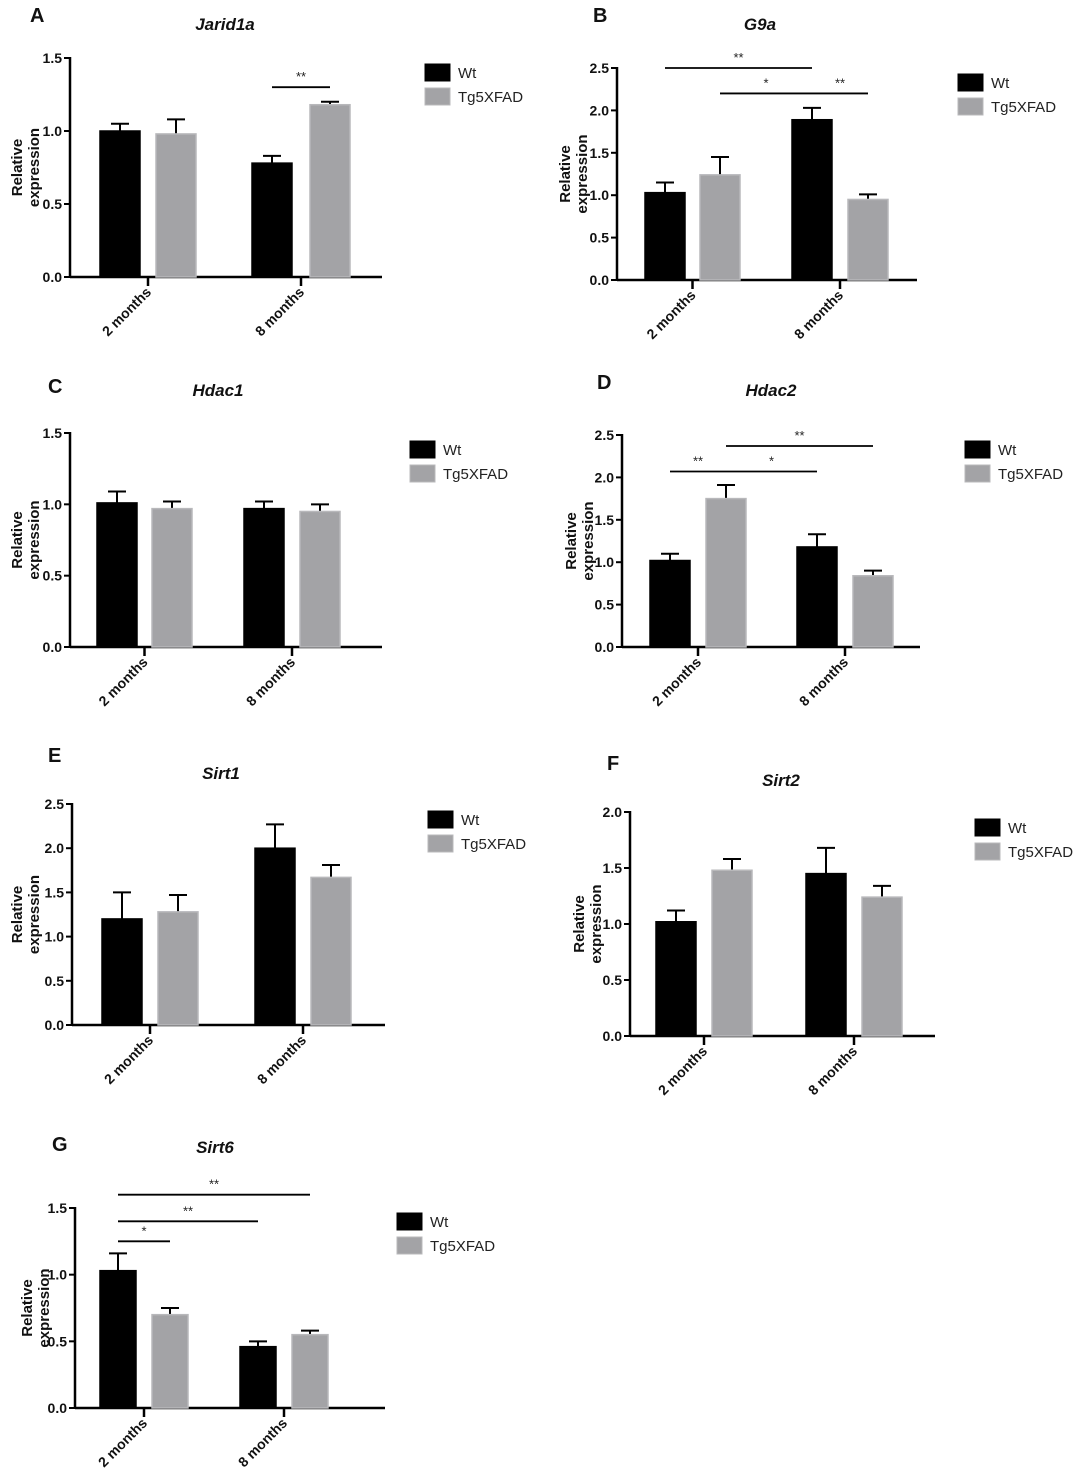  What do you see at coordinates (600, 16) in the screenshot?
I see `panel-letter: B` at bounding box center [600, 16].